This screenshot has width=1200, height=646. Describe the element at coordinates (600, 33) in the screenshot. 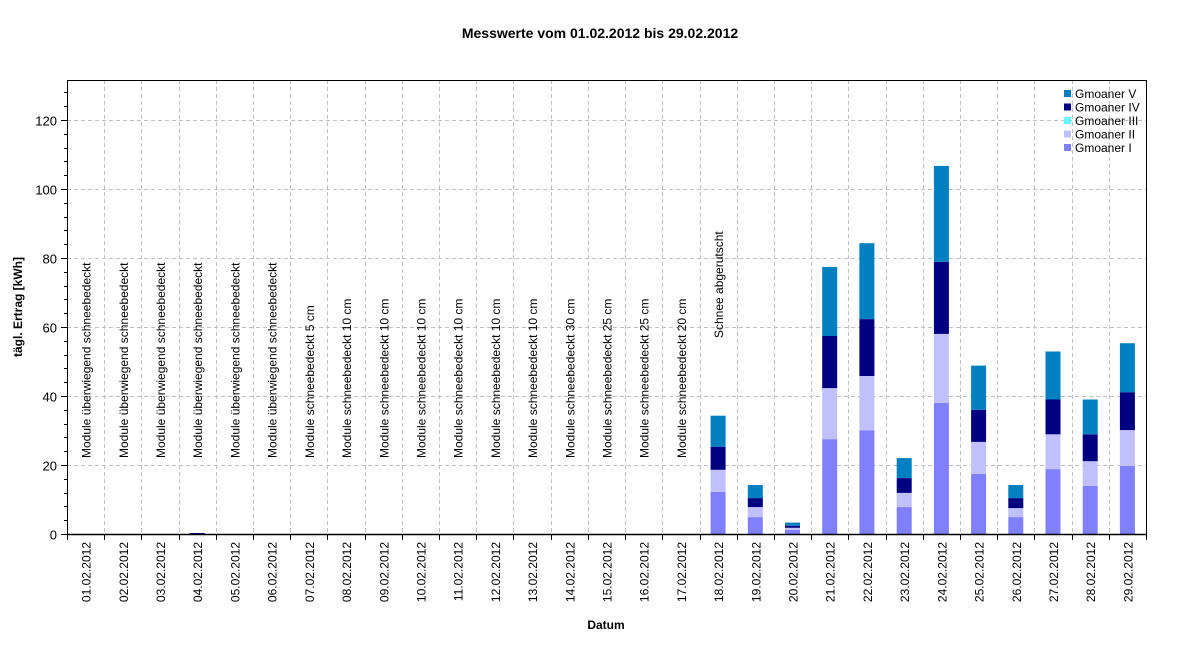

I see `chart-title: Messwerte vom 01.02.2012 bis 29.02.2012` at that location.